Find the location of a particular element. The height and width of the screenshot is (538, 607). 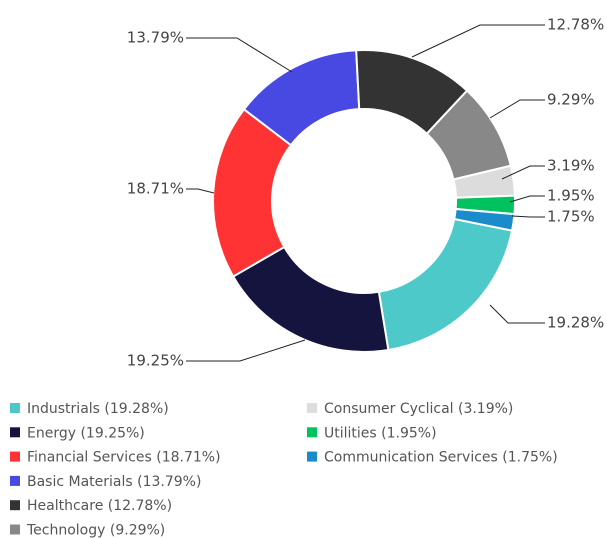

legend-label: Basic Materials (13.79%) is located at coordinates (114, 482).